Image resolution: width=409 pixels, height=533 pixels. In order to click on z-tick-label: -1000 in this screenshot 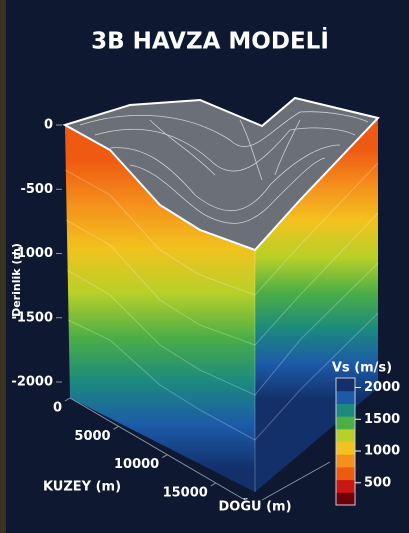, I will do `click(32, 253)`.